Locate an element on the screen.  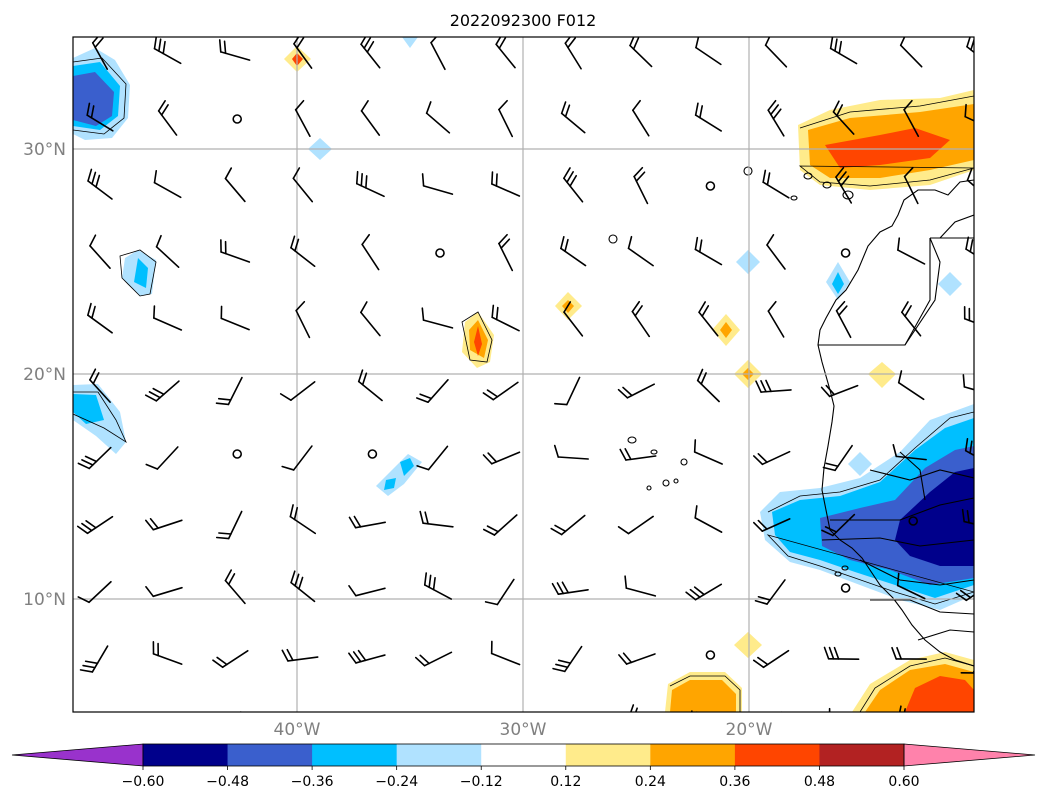
contour-band-ne is located at coordinates (886, 140).